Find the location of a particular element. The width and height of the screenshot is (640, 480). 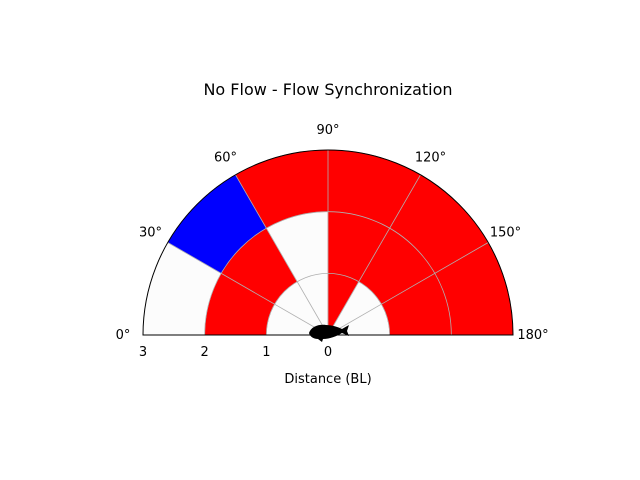

angle-tick-3: 90° is located at coordinates (327, 130).